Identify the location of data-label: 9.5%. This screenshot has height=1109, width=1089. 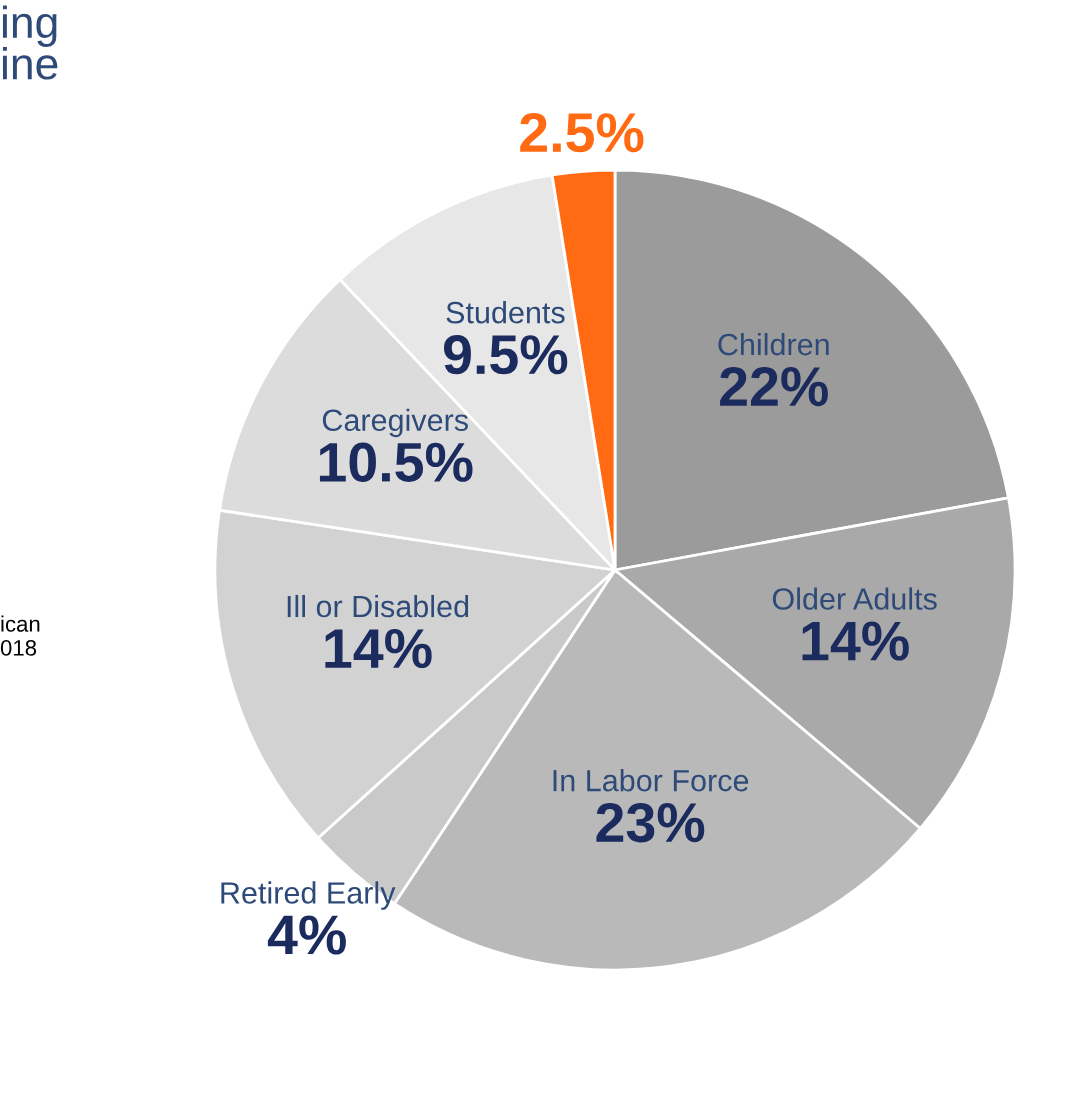
(506, 355).